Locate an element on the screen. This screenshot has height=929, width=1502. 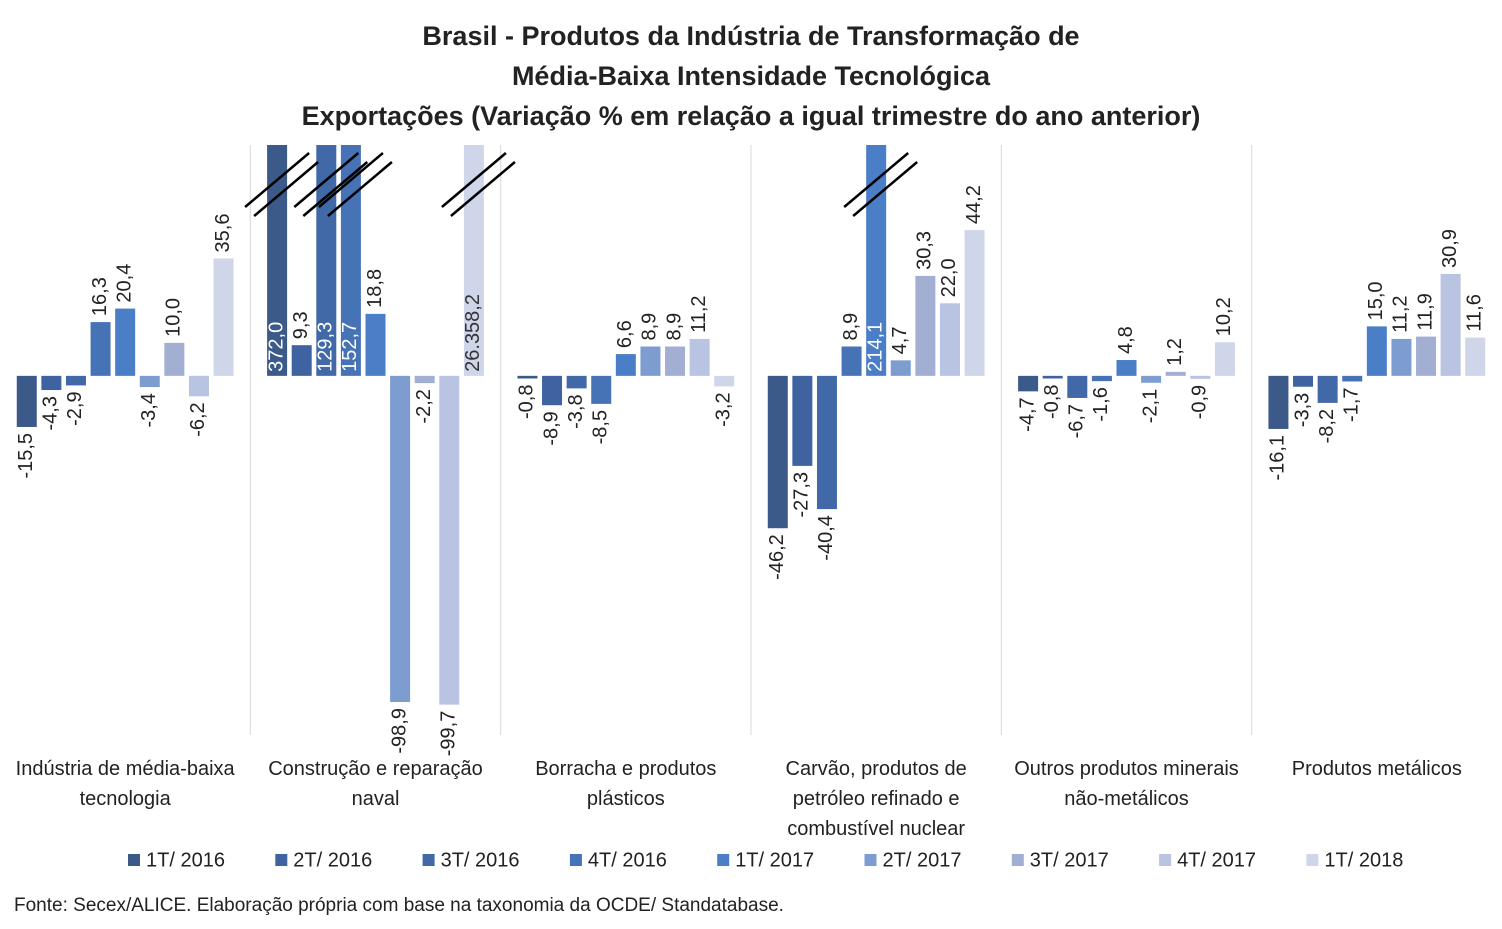
x-tick-label: Construção e reparação naval is located at coordinates (375, 784).